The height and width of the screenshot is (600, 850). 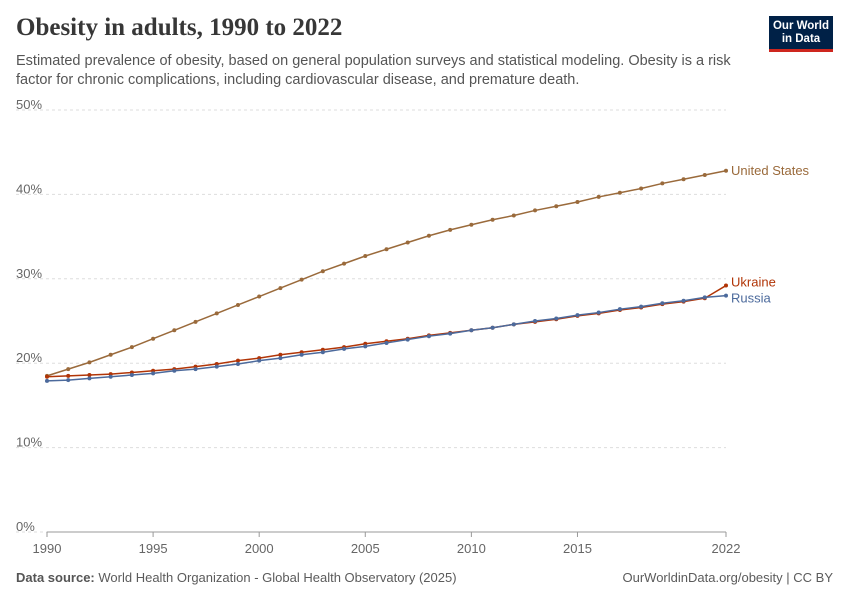 What do you see at coordinates (29, 357) in the screenshot?
I see `y-tick-label: 20%` at bounding box center [29, 357].